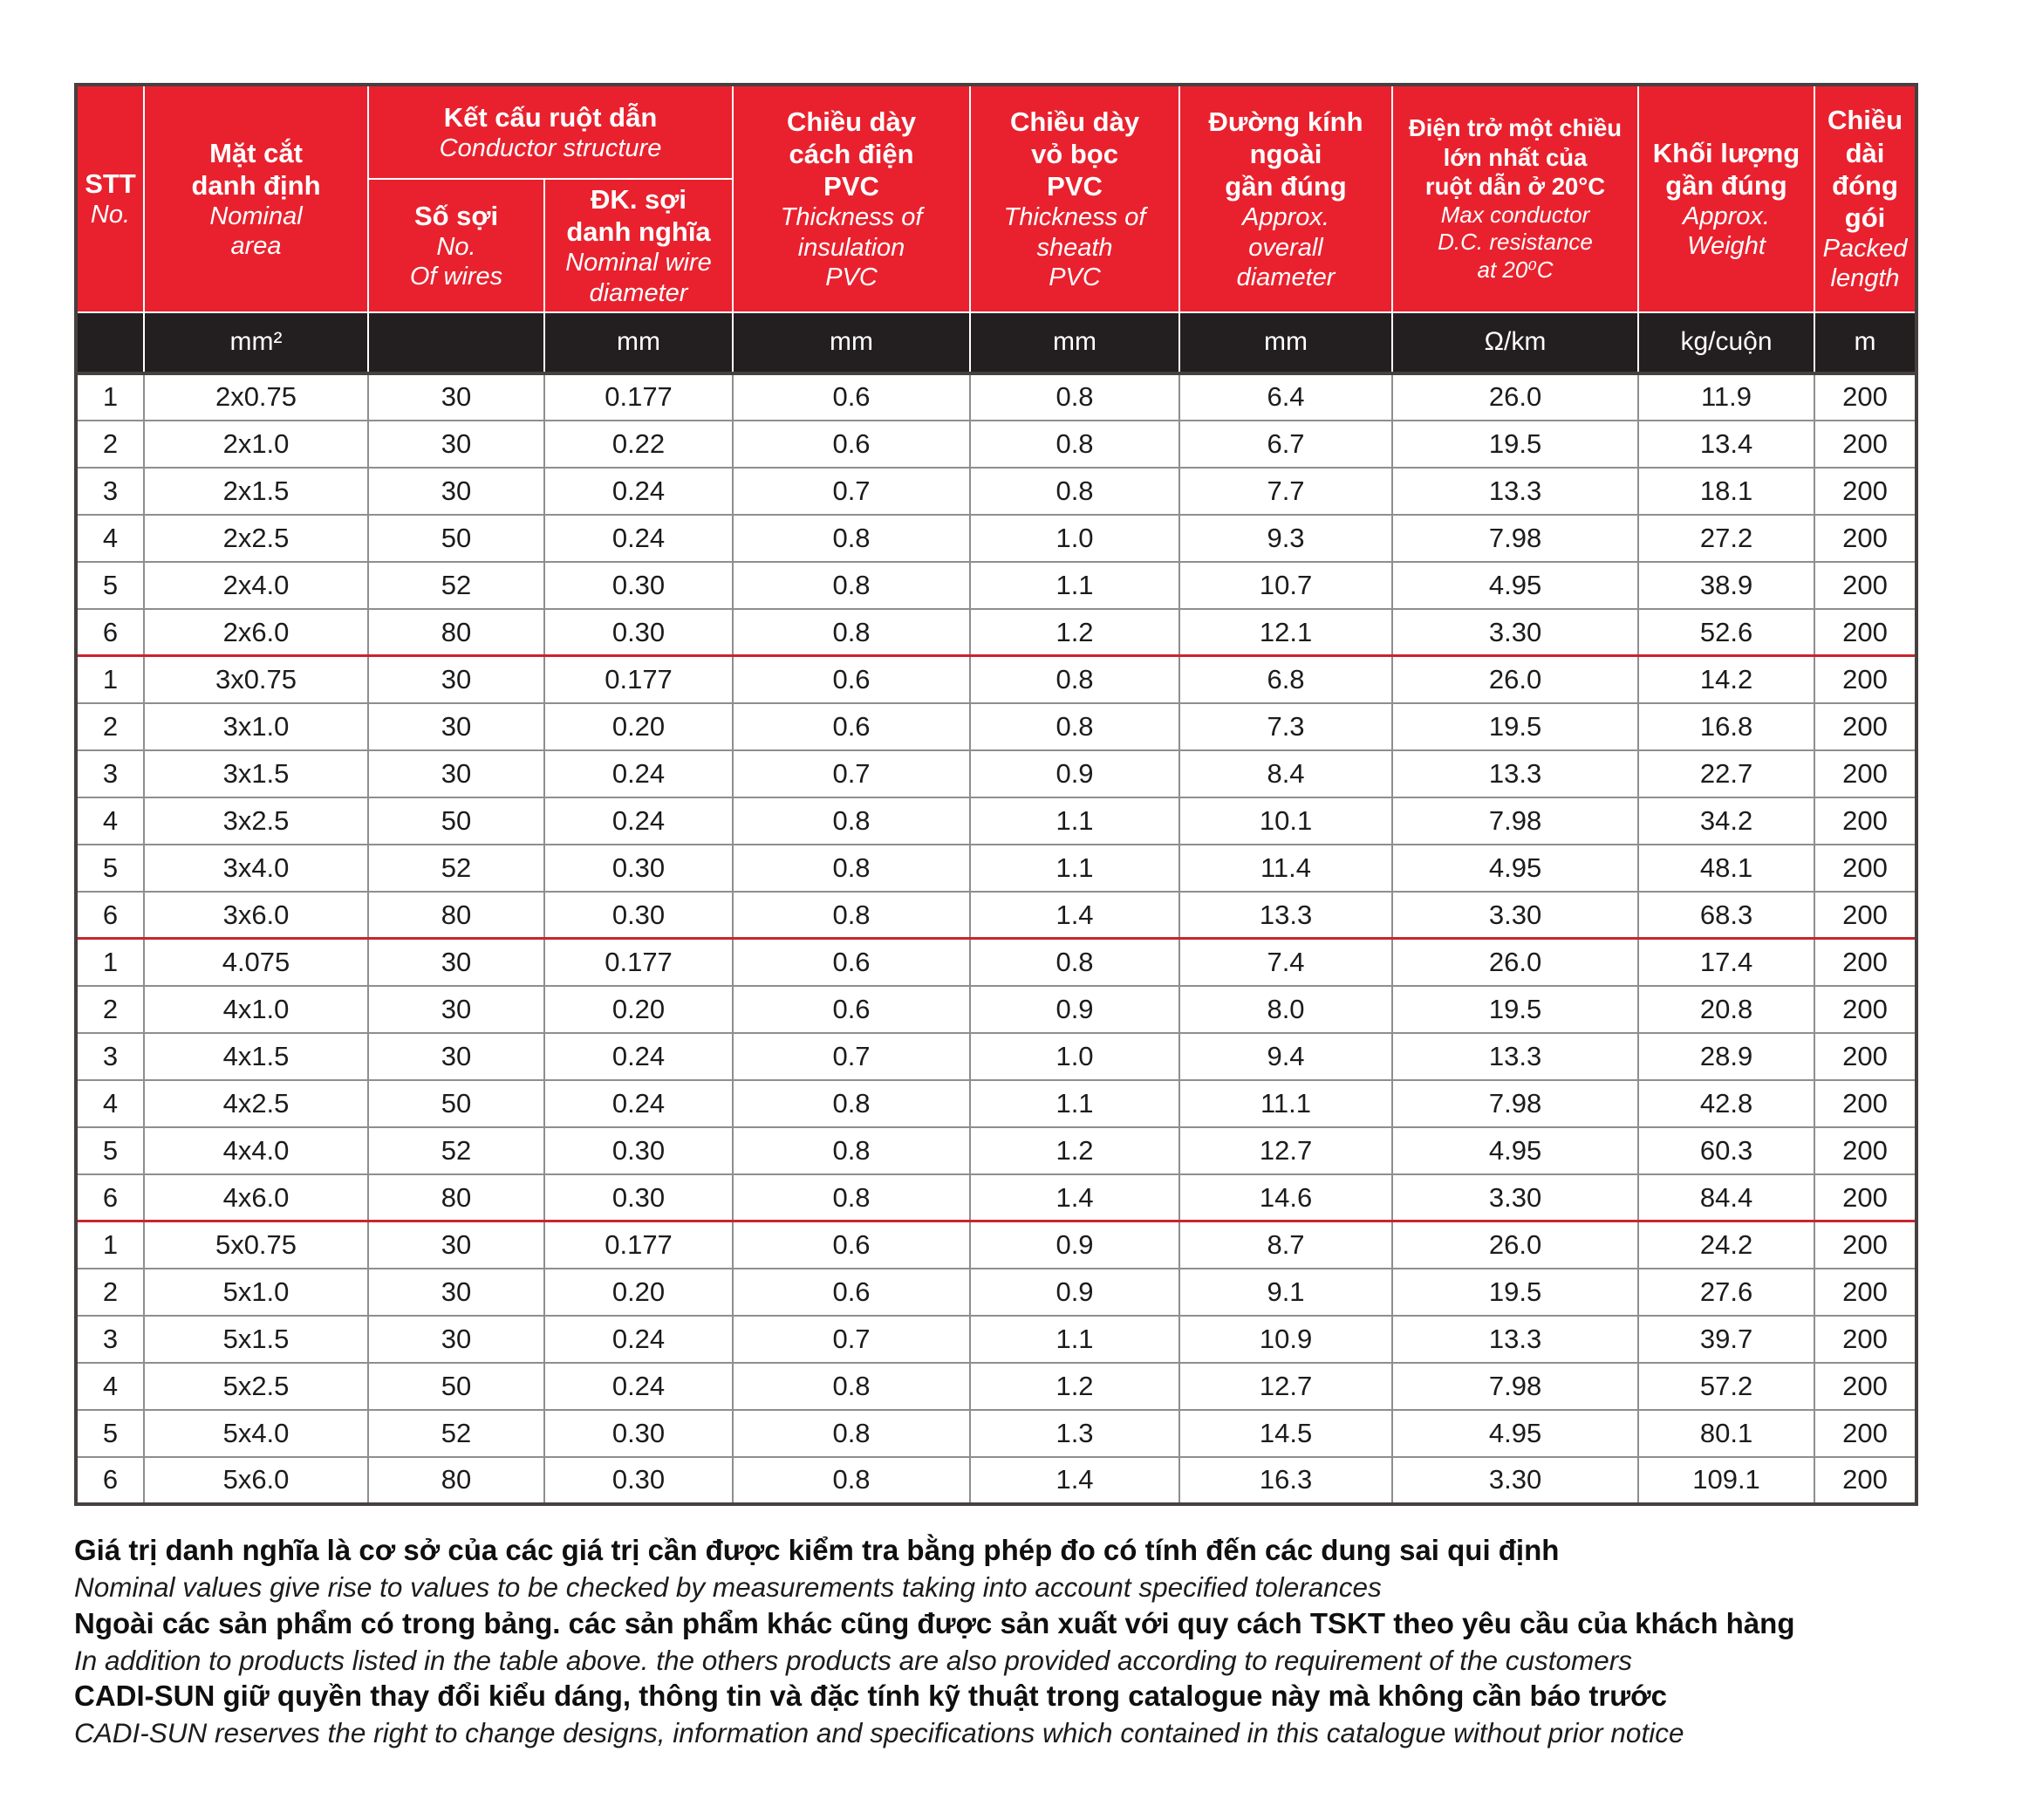 Image resolution: width=2029 pixels, height=1820 pixels. I want to click on table-cell: 10.7, so click(1286, 585).